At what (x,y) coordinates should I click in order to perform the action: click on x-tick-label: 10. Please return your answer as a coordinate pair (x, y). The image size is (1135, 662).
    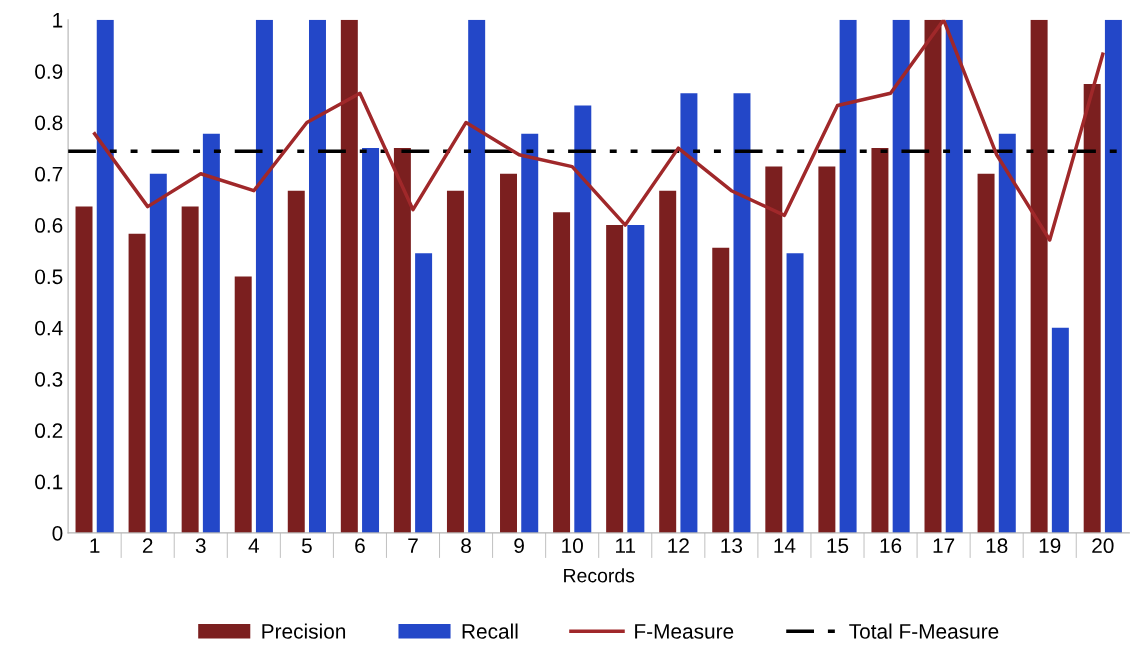
    Looking at the image, I should click on (572, 546).